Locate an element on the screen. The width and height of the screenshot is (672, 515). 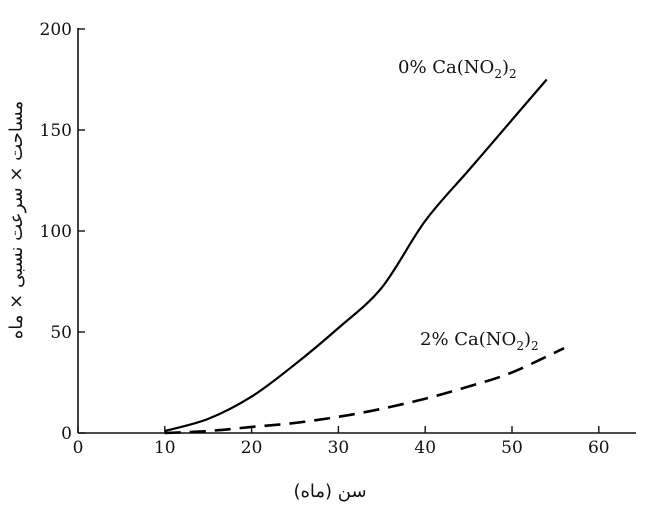
x-ticks: 0 10 20 30 40 50 60 is located at coordinates (341, 442).